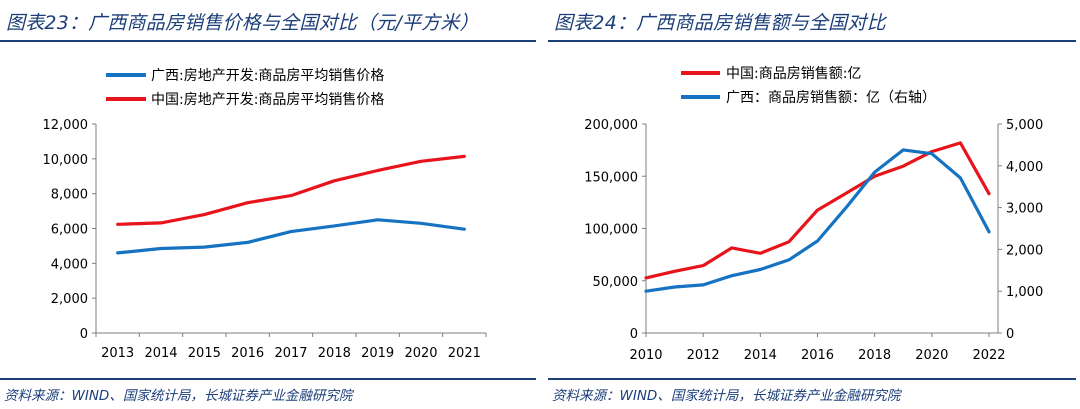 Image resolution: width=1080 pixels, height=409 pixels. What do you see at coordinates (611, 230) in the screenshot?
I see `y-tick-label: 100,000` at bounding box center [611, 230].